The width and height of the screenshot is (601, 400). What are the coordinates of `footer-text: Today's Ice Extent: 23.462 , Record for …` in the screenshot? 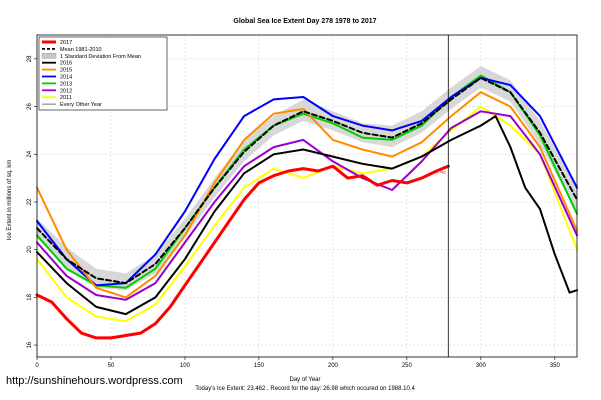 It's located at (305, 389).